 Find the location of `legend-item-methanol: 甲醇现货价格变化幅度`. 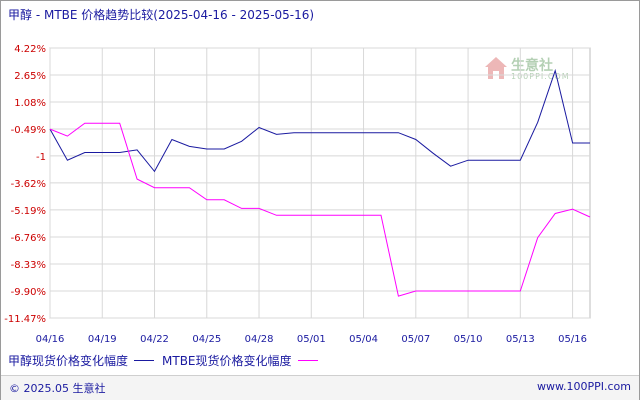

legend-item-methanol: 甲醇现货价格变化幅度 is located at coordinates (81, 360).